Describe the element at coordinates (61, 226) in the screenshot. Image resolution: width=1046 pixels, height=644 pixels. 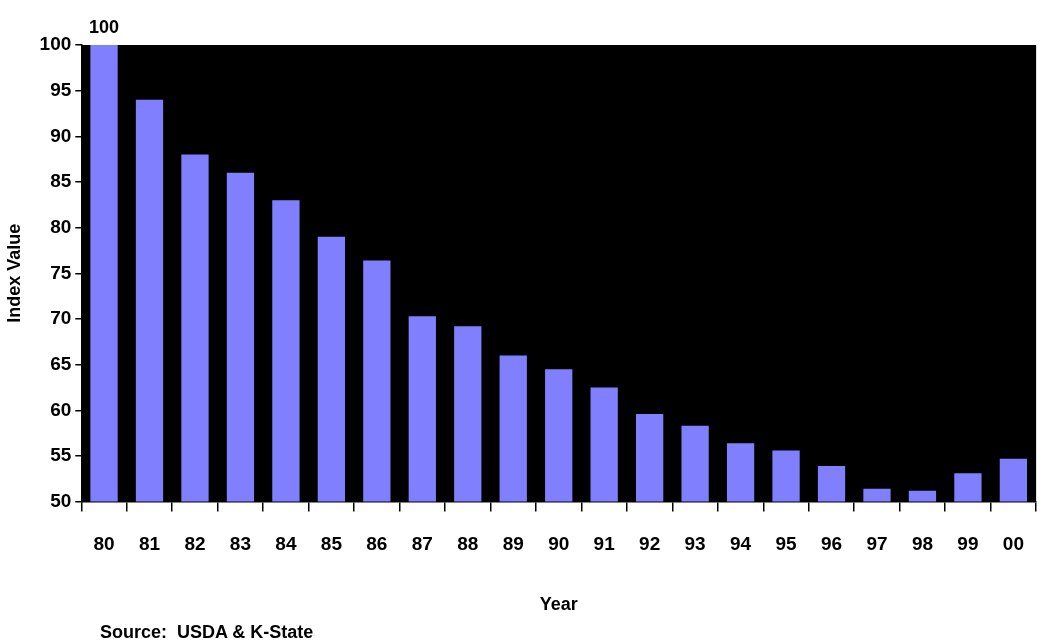
I see `y-tick-label: 80` at that location.